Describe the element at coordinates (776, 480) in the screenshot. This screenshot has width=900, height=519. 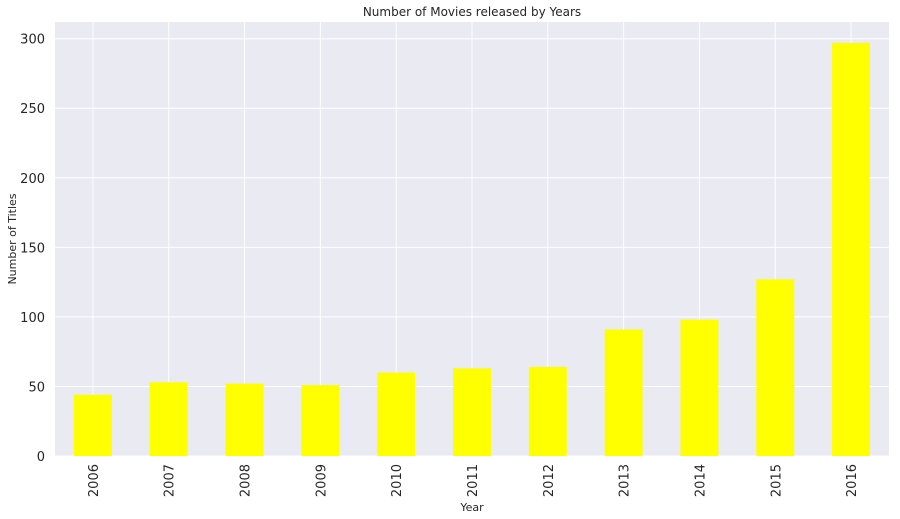
I see `x-tick-label: 2015` at that location.